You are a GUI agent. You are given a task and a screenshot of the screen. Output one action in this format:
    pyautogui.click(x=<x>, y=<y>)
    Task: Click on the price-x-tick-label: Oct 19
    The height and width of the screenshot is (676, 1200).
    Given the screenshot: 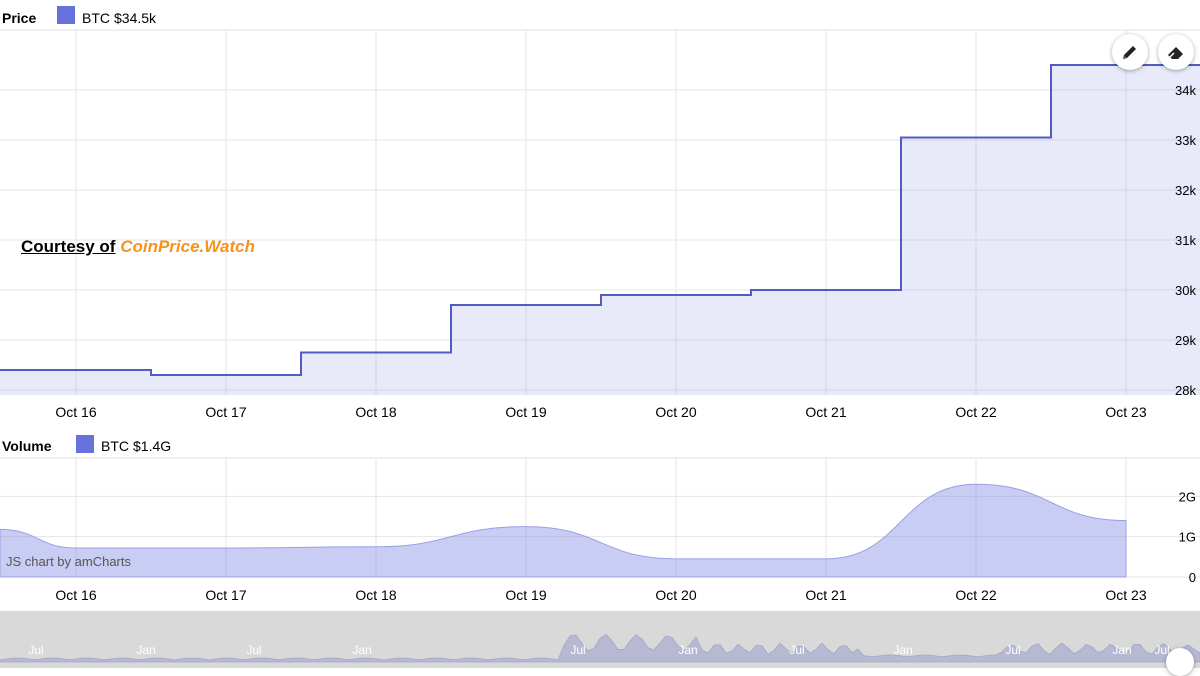 What is the action you would take?
    pyautogui.click(x=525, y=412)
    